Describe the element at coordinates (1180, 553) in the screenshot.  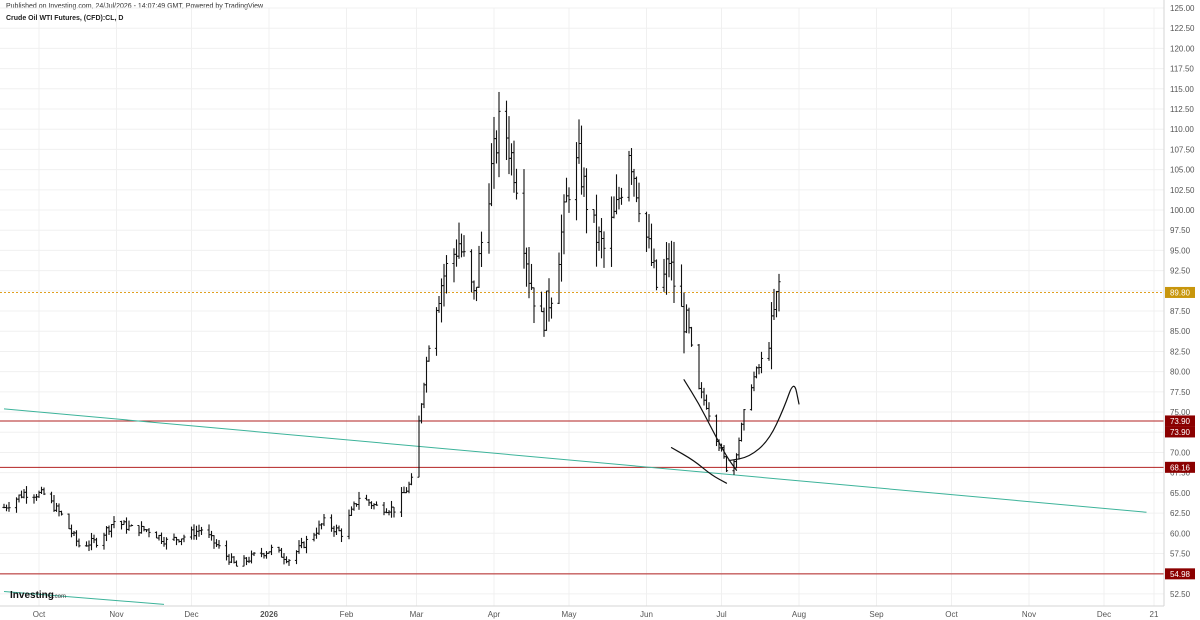
I see `y-tick-label: 57.50` at that location.